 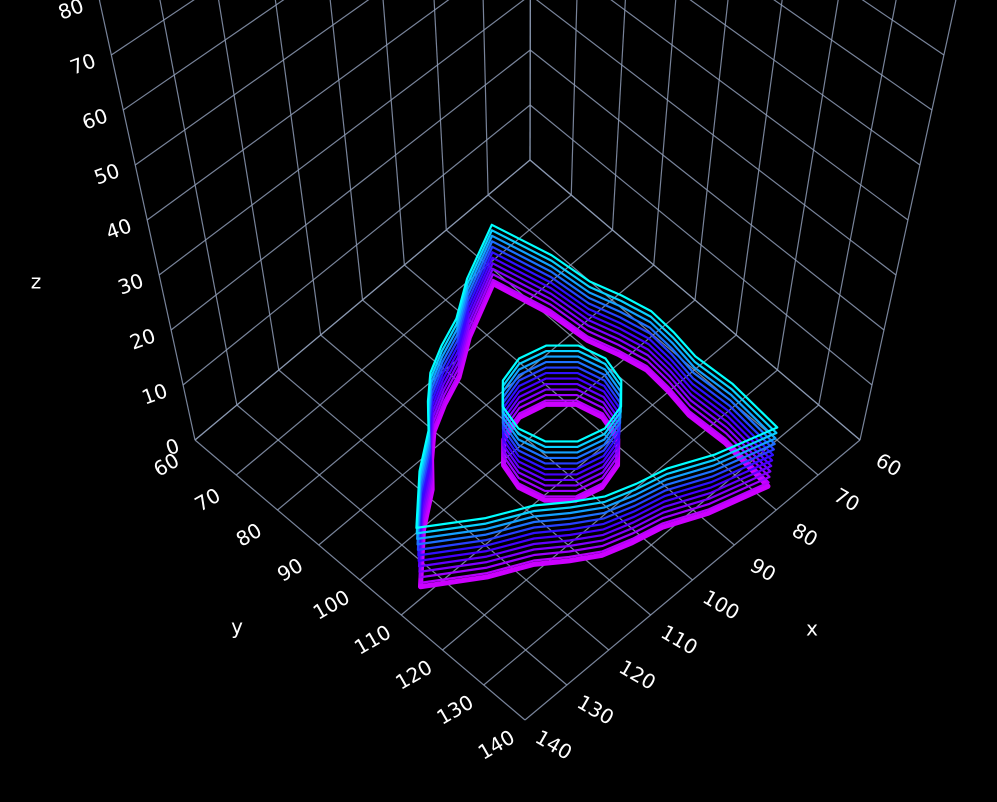 I want to click on x-tick-label: 120, so click(x=637, y=675).